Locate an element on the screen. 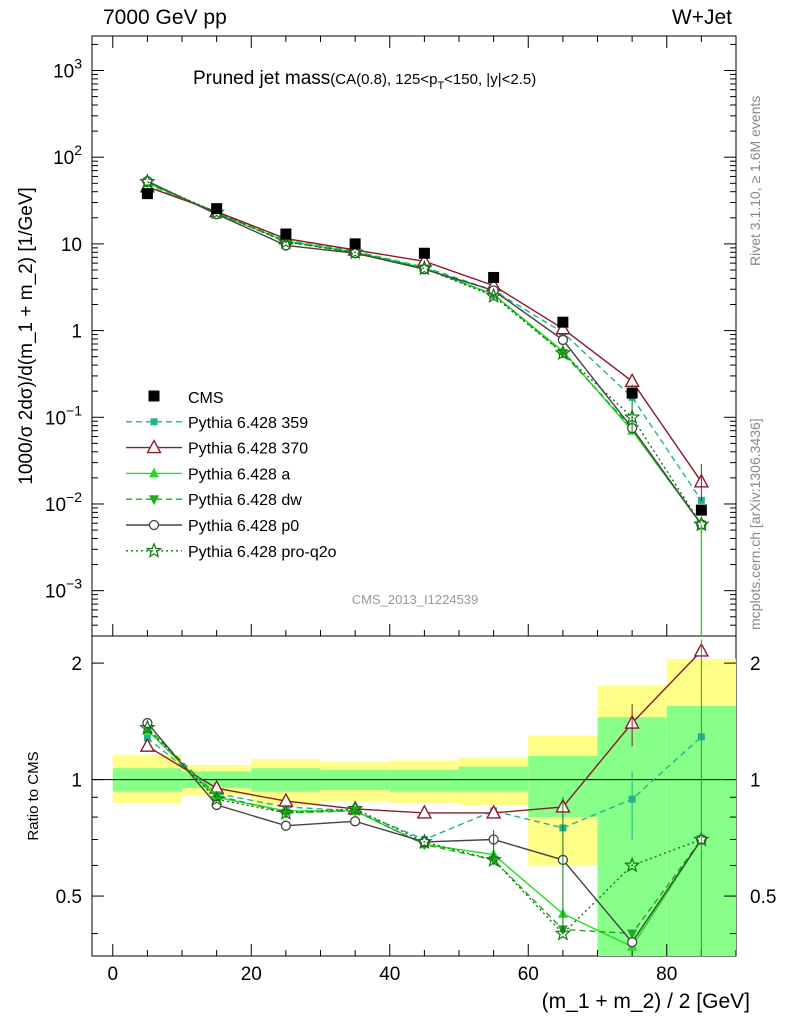 The image size is (786, 1024). y-tick-label: 10⁻³ is located at coordinates (63, 589).